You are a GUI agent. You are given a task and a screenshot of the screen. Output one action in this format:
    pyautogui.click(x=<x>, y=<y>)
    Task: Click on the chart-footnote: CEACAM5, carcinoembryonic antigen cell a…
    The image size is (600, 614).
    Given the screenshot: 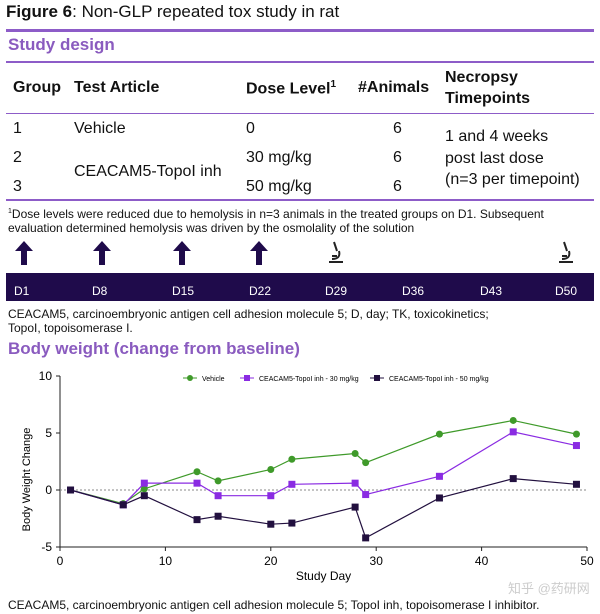 What is the action you would take?
    pyautogui.click(x=274, y=605)
    